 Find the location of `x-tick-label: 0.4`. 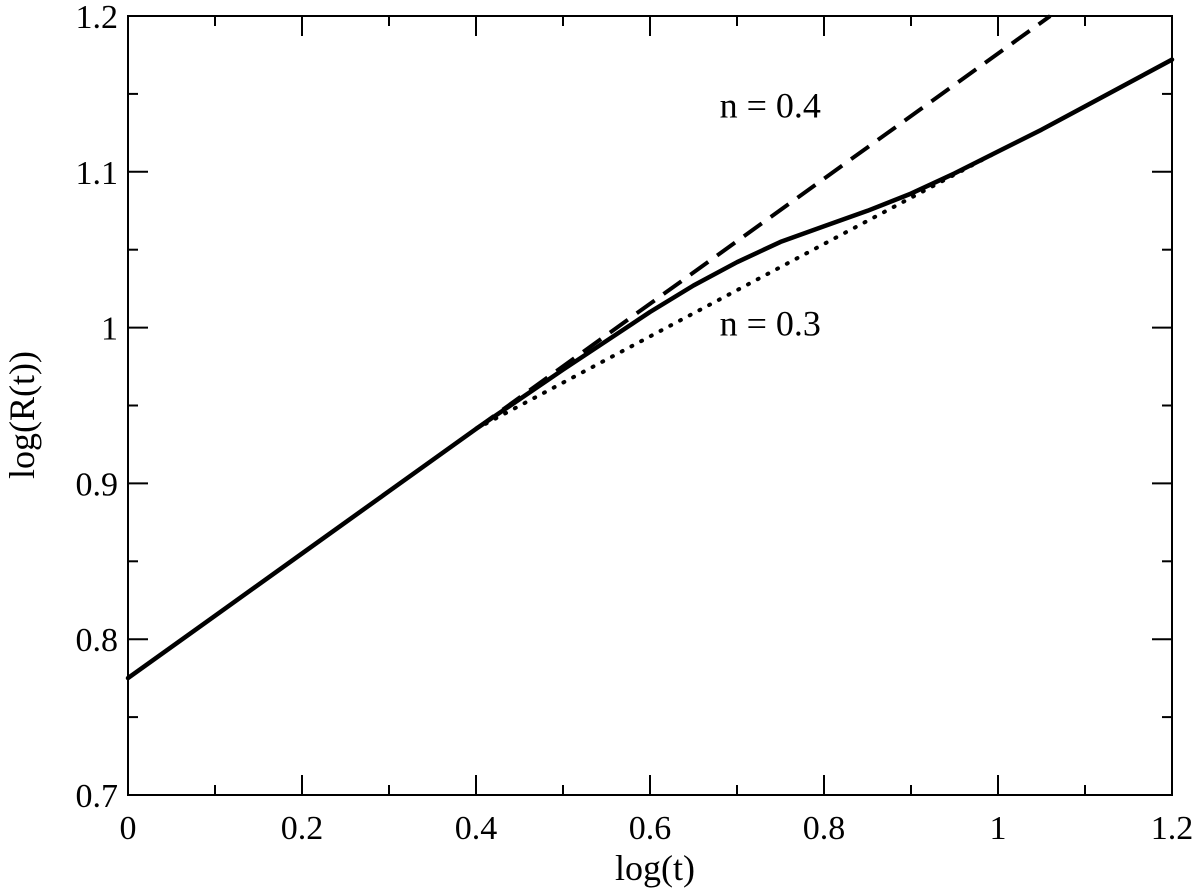

x-tick-label: 0.4 is located at coordinates (476, 828).